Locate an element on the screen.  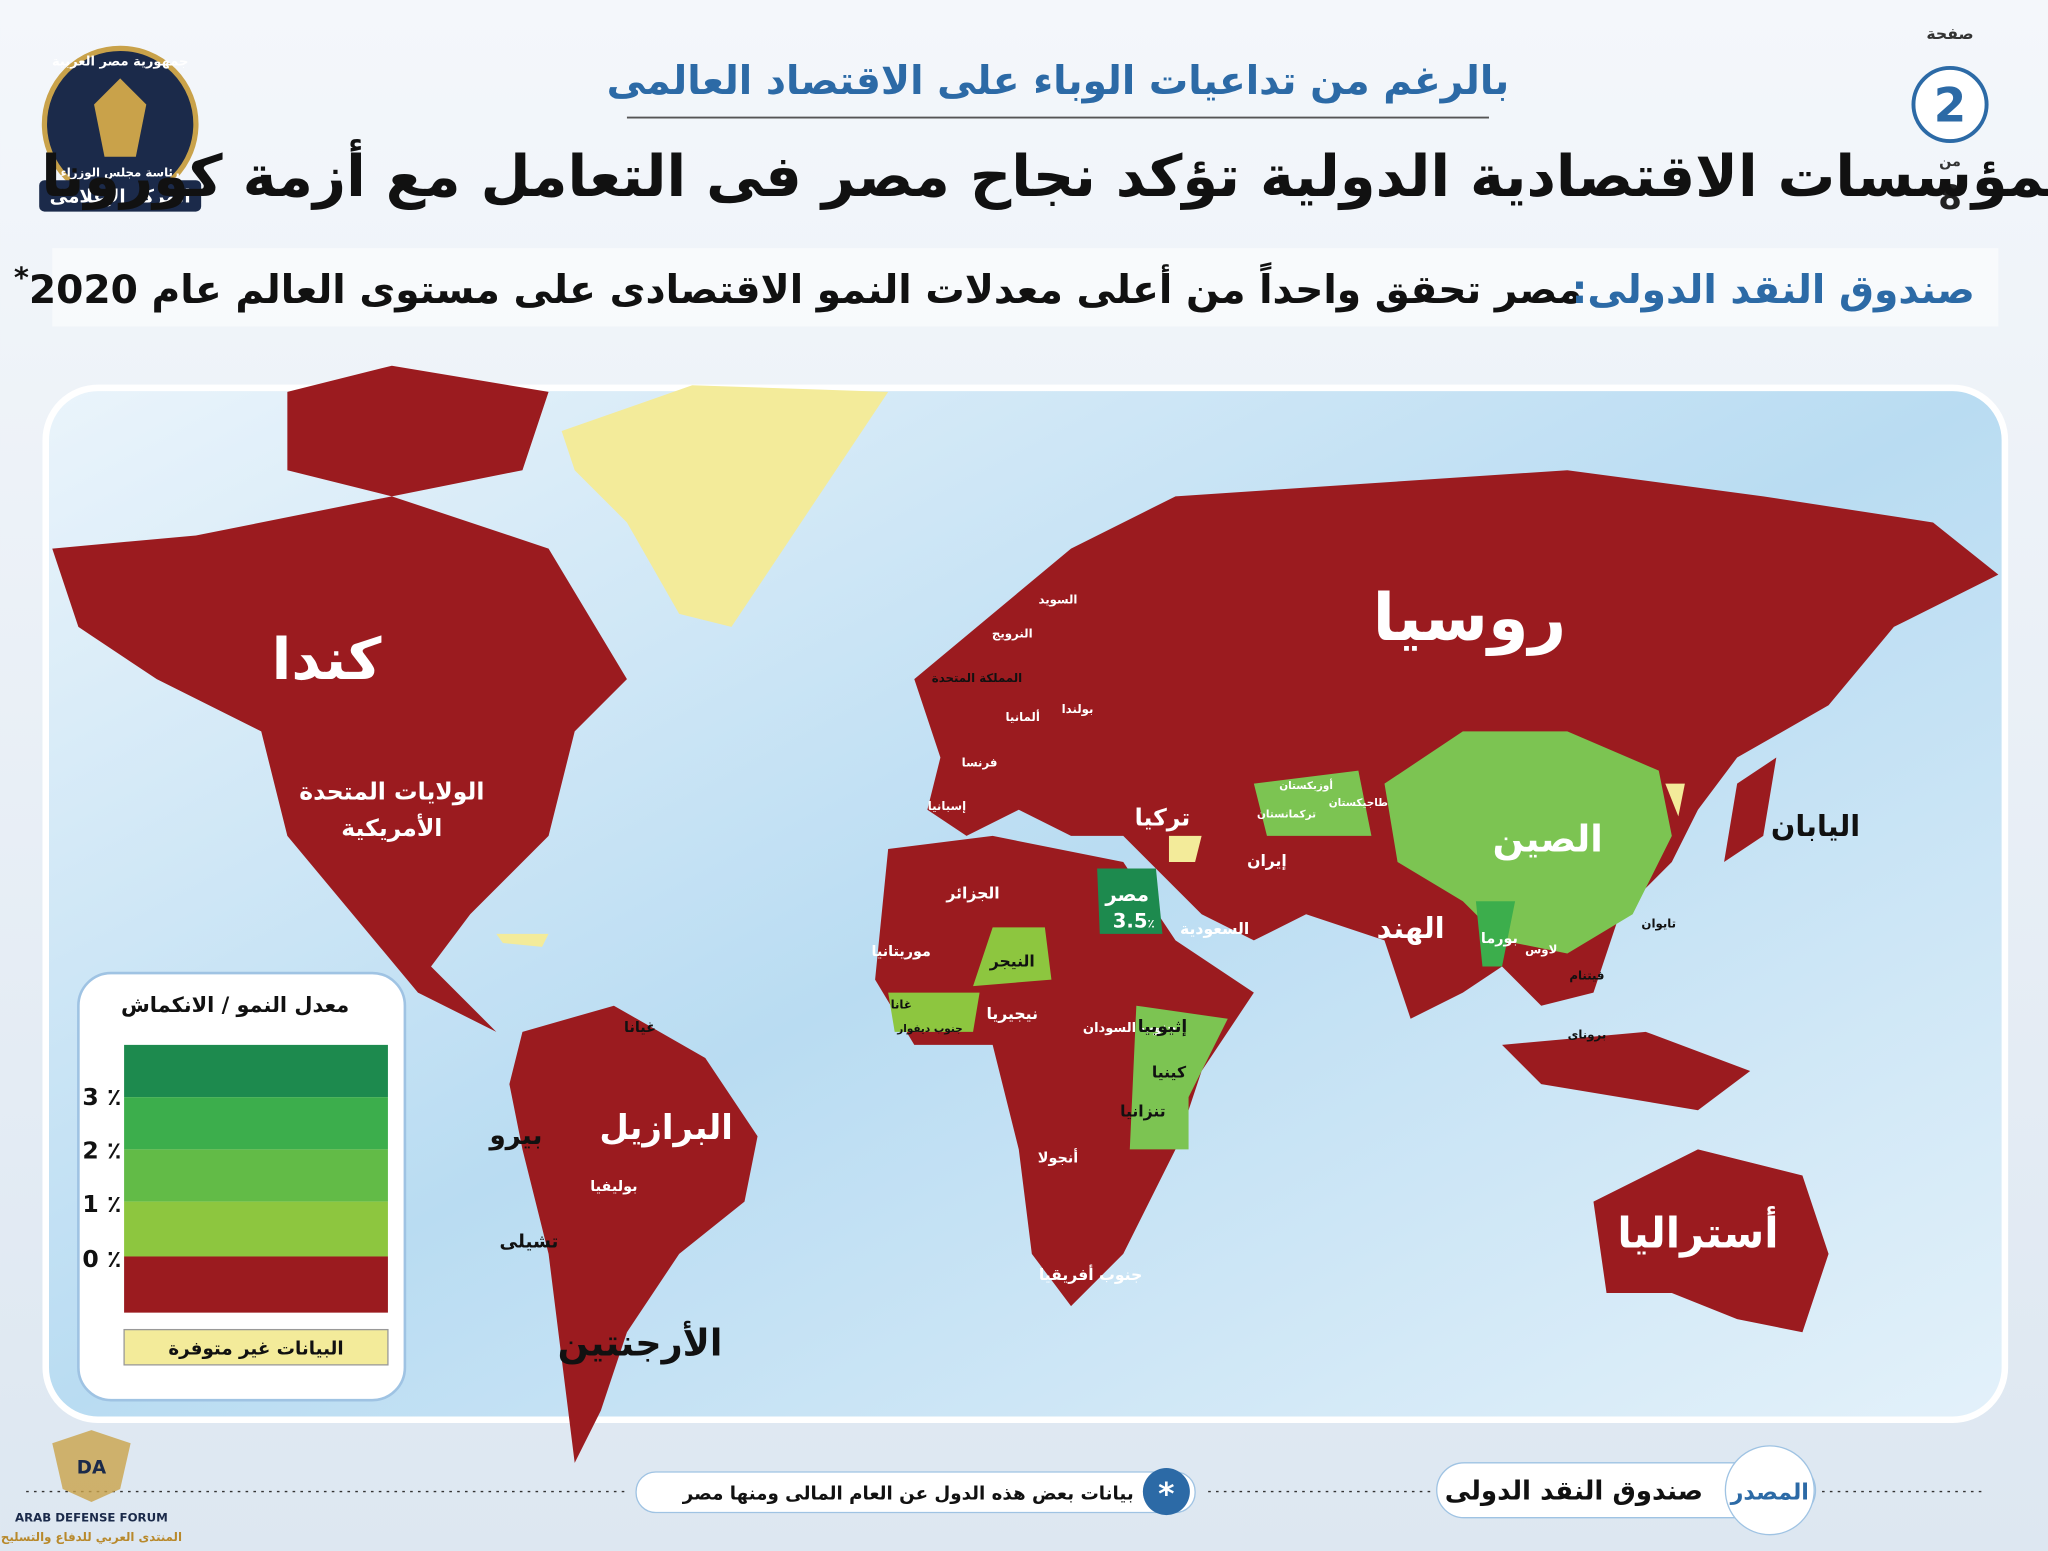
country-label: السويد is located at coordinates (1057, 599).